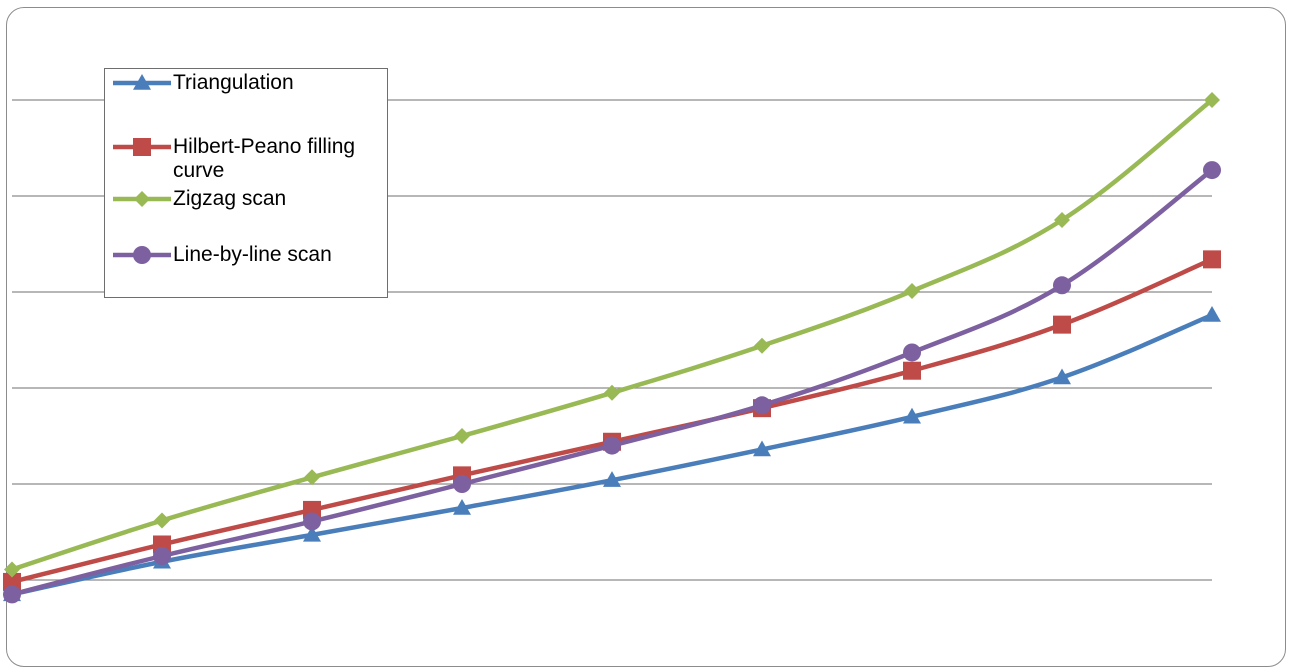 This screenshot has height=672, width=1290. I want to click on legend-swatch-hilbert-peano-filling-curve, so click(142, 147).